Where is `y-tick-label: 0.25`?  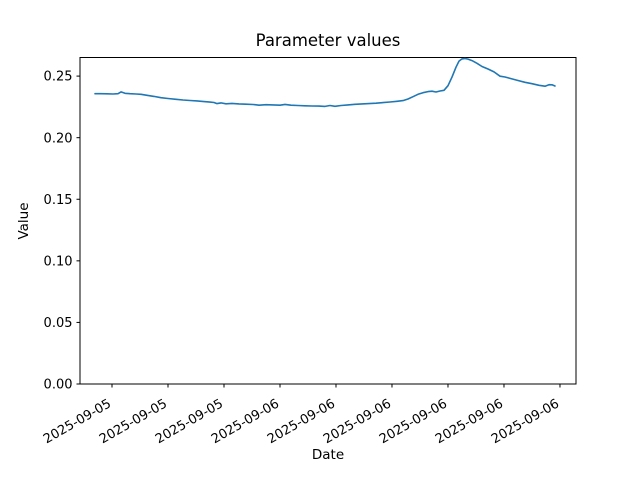
y-tick-label: 0.25 is located at coordinates (58, 77).